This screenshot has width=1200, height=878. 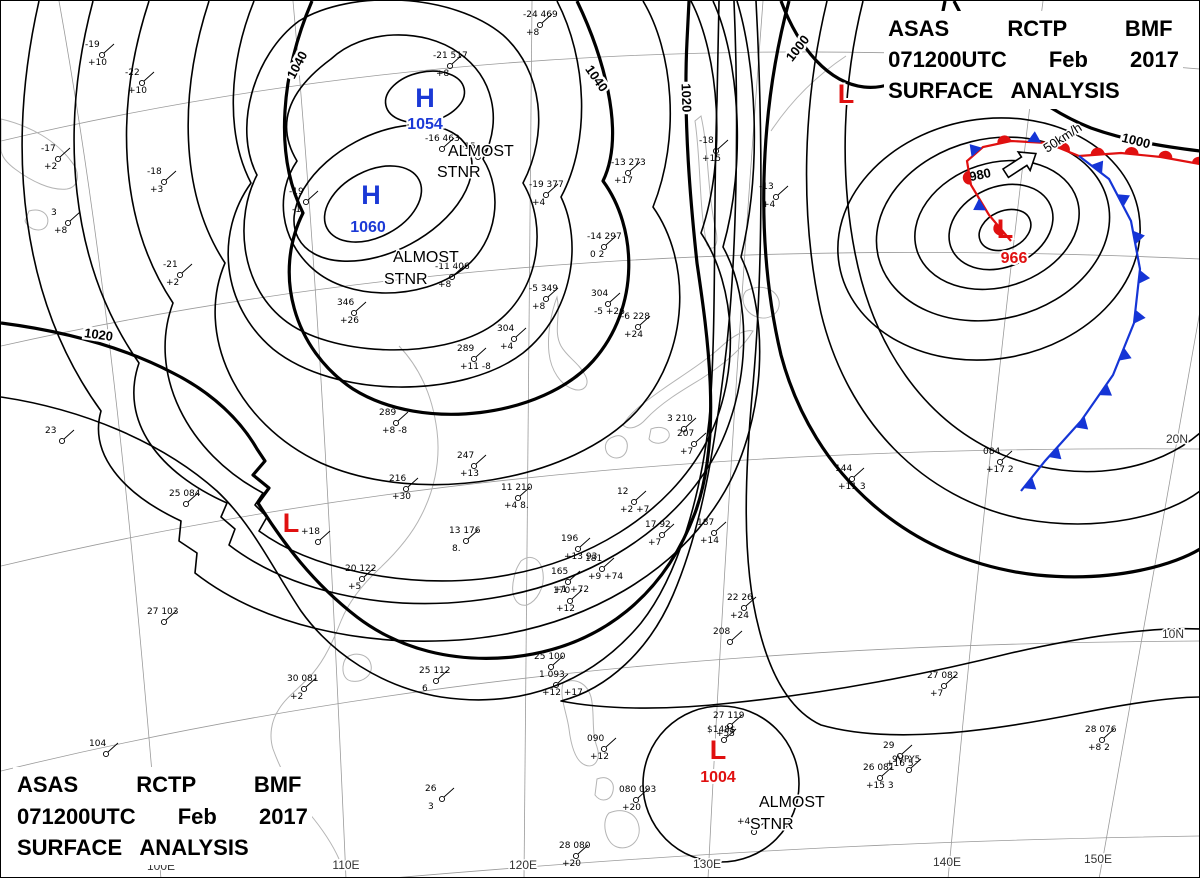 I want to click on pressure-center-value: 1004, so click(x=718, y=777).